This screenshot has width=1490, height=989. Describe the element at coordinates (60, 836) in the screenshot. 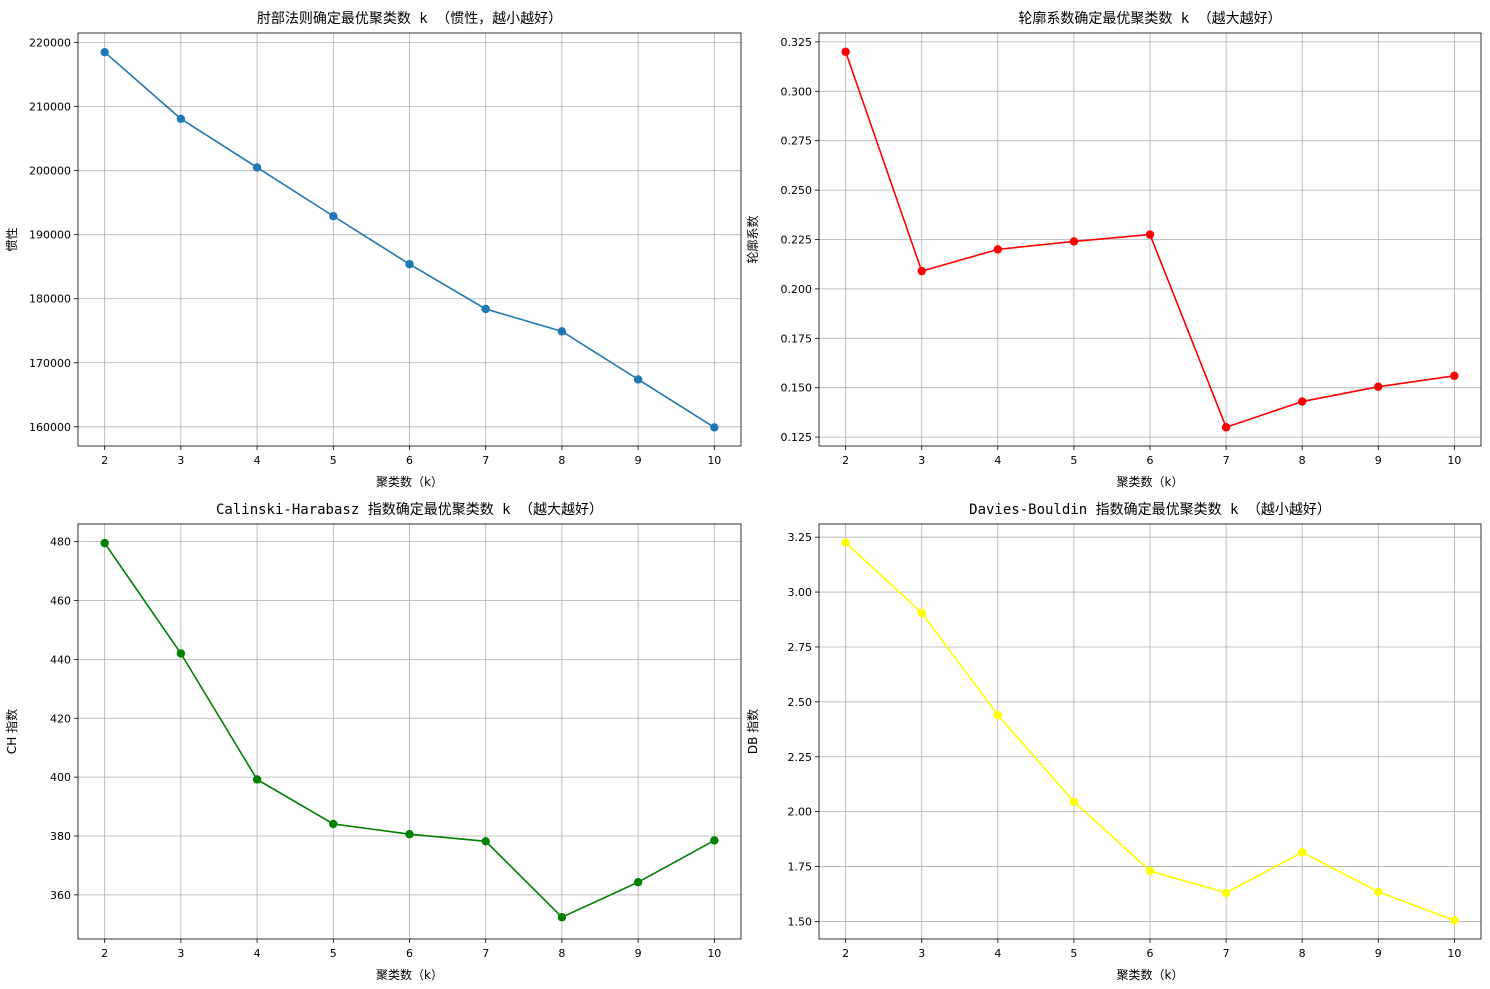

I see `y-tick-label: 380` at that location.